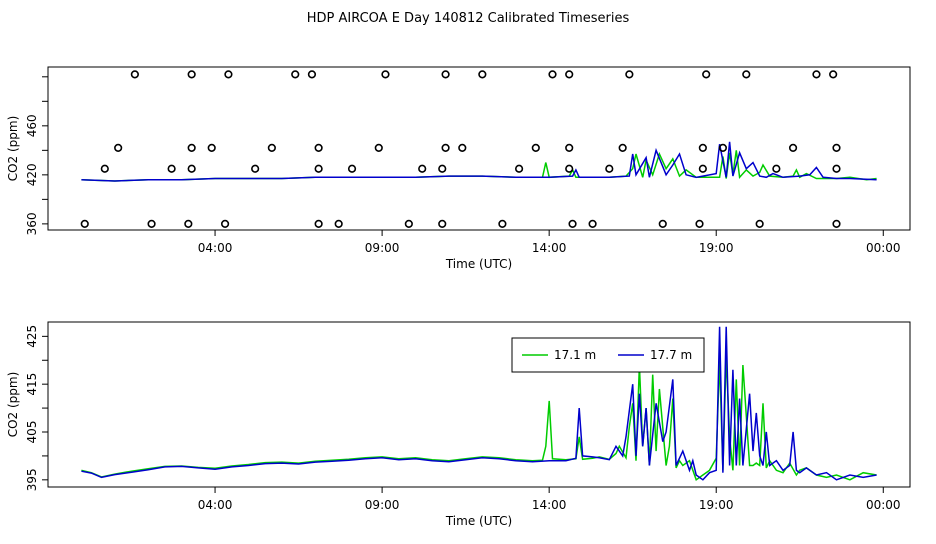  What do you see at coordinates (32, 479) in the screenshot?
I see `y-tick-label: 395` at bounding box center [32, 479].